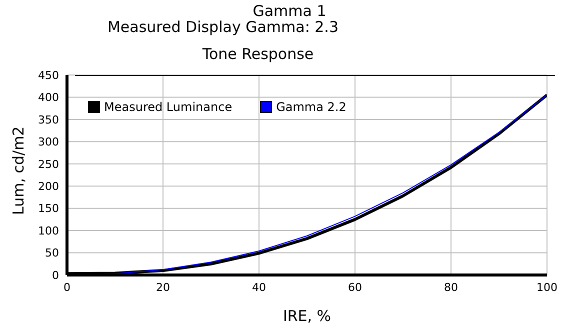  What do you see at coordinates (547, 287) in the screenshot?
I see `x-tick-label: 100` at bounding box center [547, 287].